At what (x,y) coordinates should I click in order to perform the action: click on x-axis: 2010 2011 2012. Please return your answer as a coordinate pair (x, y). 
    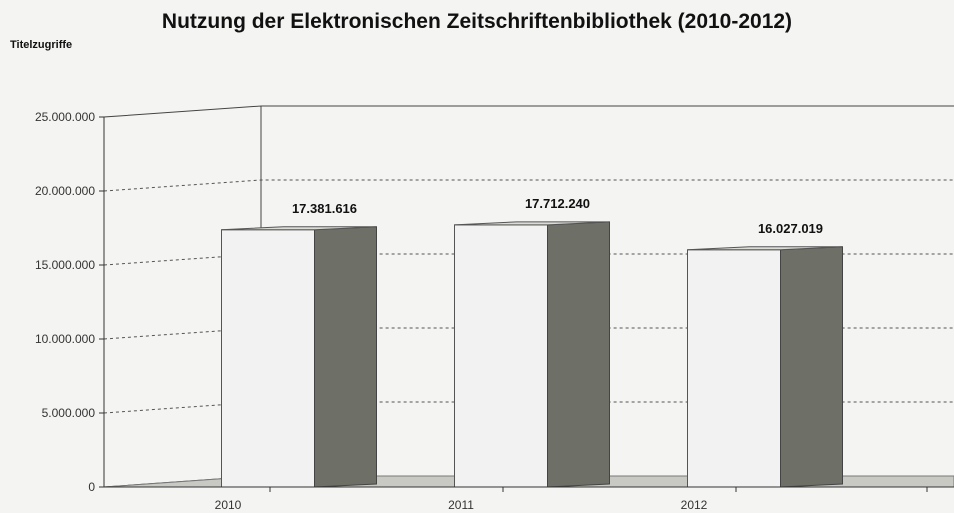
    Looking at the image, I should click on (529, 499).